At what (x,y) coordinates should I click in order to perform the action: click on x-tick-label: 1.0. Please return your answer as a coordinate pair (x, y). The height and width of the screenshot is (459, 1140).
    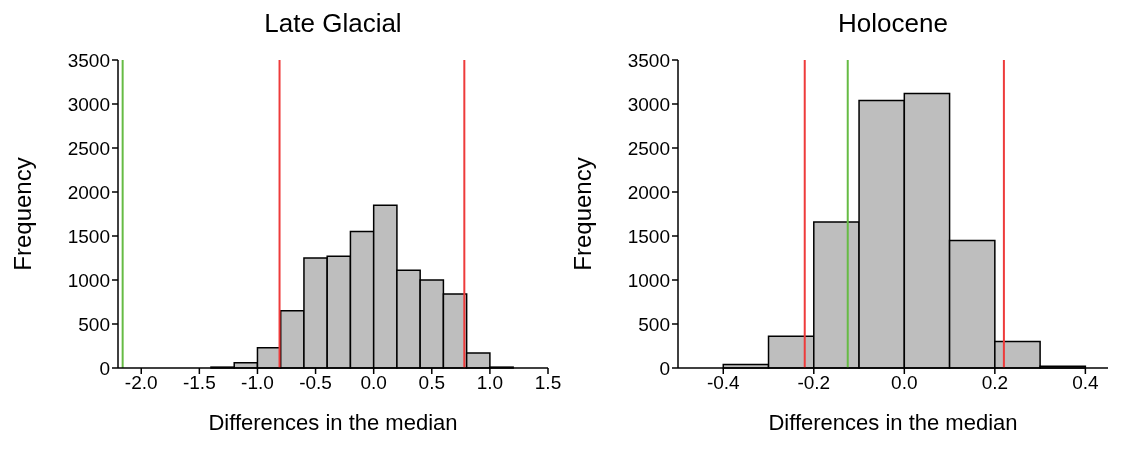
    Looking at the image, I should click on (490, 383).